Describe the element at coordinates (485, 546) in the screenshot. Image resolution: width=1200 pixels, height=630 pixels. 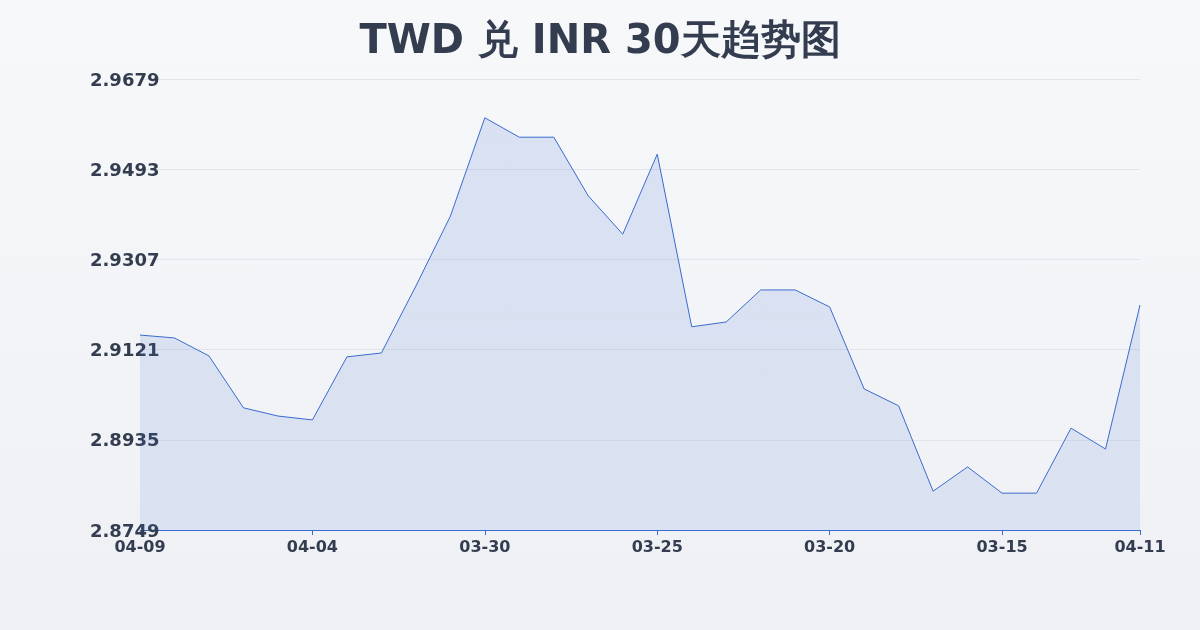
I see `x-tick-label: 03-30` at that location.